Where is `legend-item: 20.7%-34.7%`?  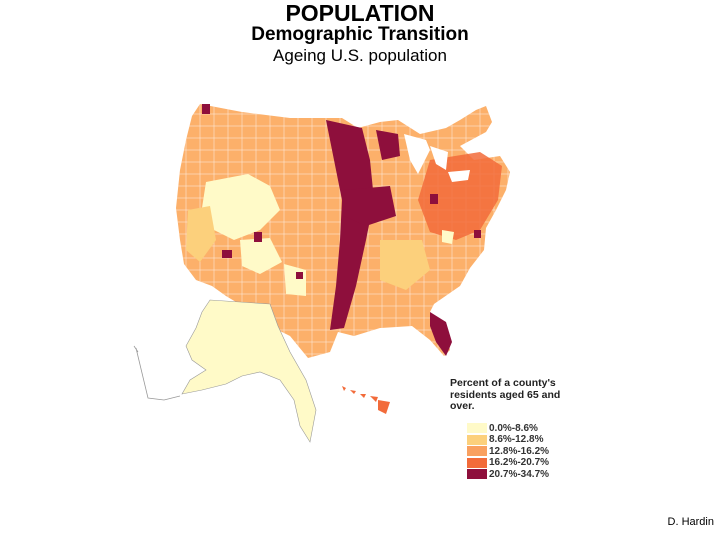 legend-item: 20.7%-34.7% is located at coordinates (538, 475).